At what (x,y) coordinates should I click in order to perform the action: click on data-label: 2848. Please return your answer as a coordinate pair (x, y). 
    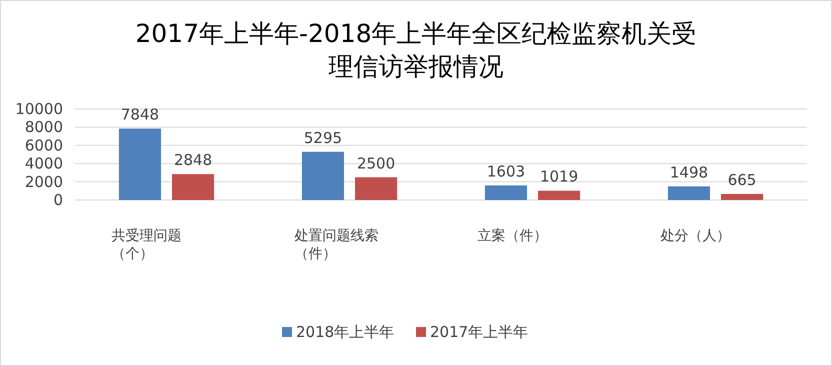
    Looking at the image, I should click on (193, 160).